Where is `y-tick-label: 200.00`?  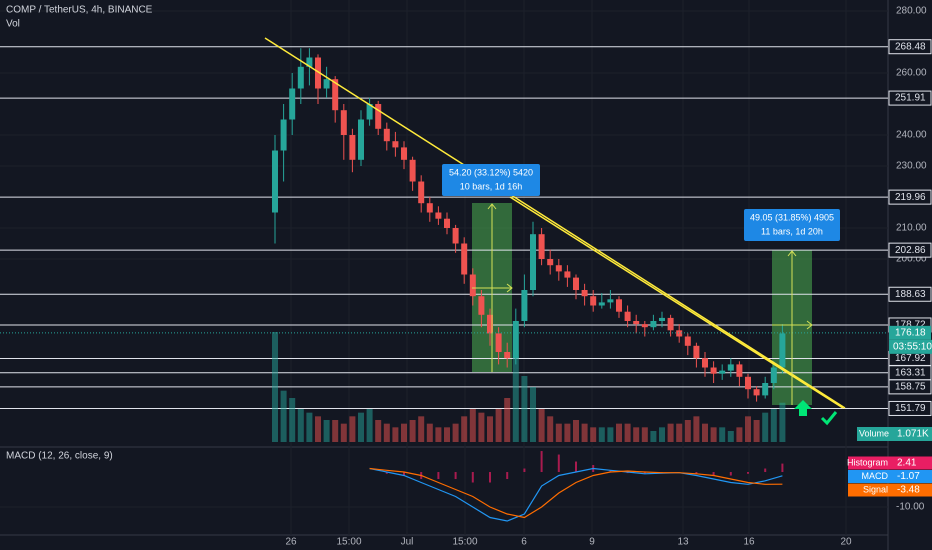 y-tick-label: 200.00 is located at coordinates (911, 259).